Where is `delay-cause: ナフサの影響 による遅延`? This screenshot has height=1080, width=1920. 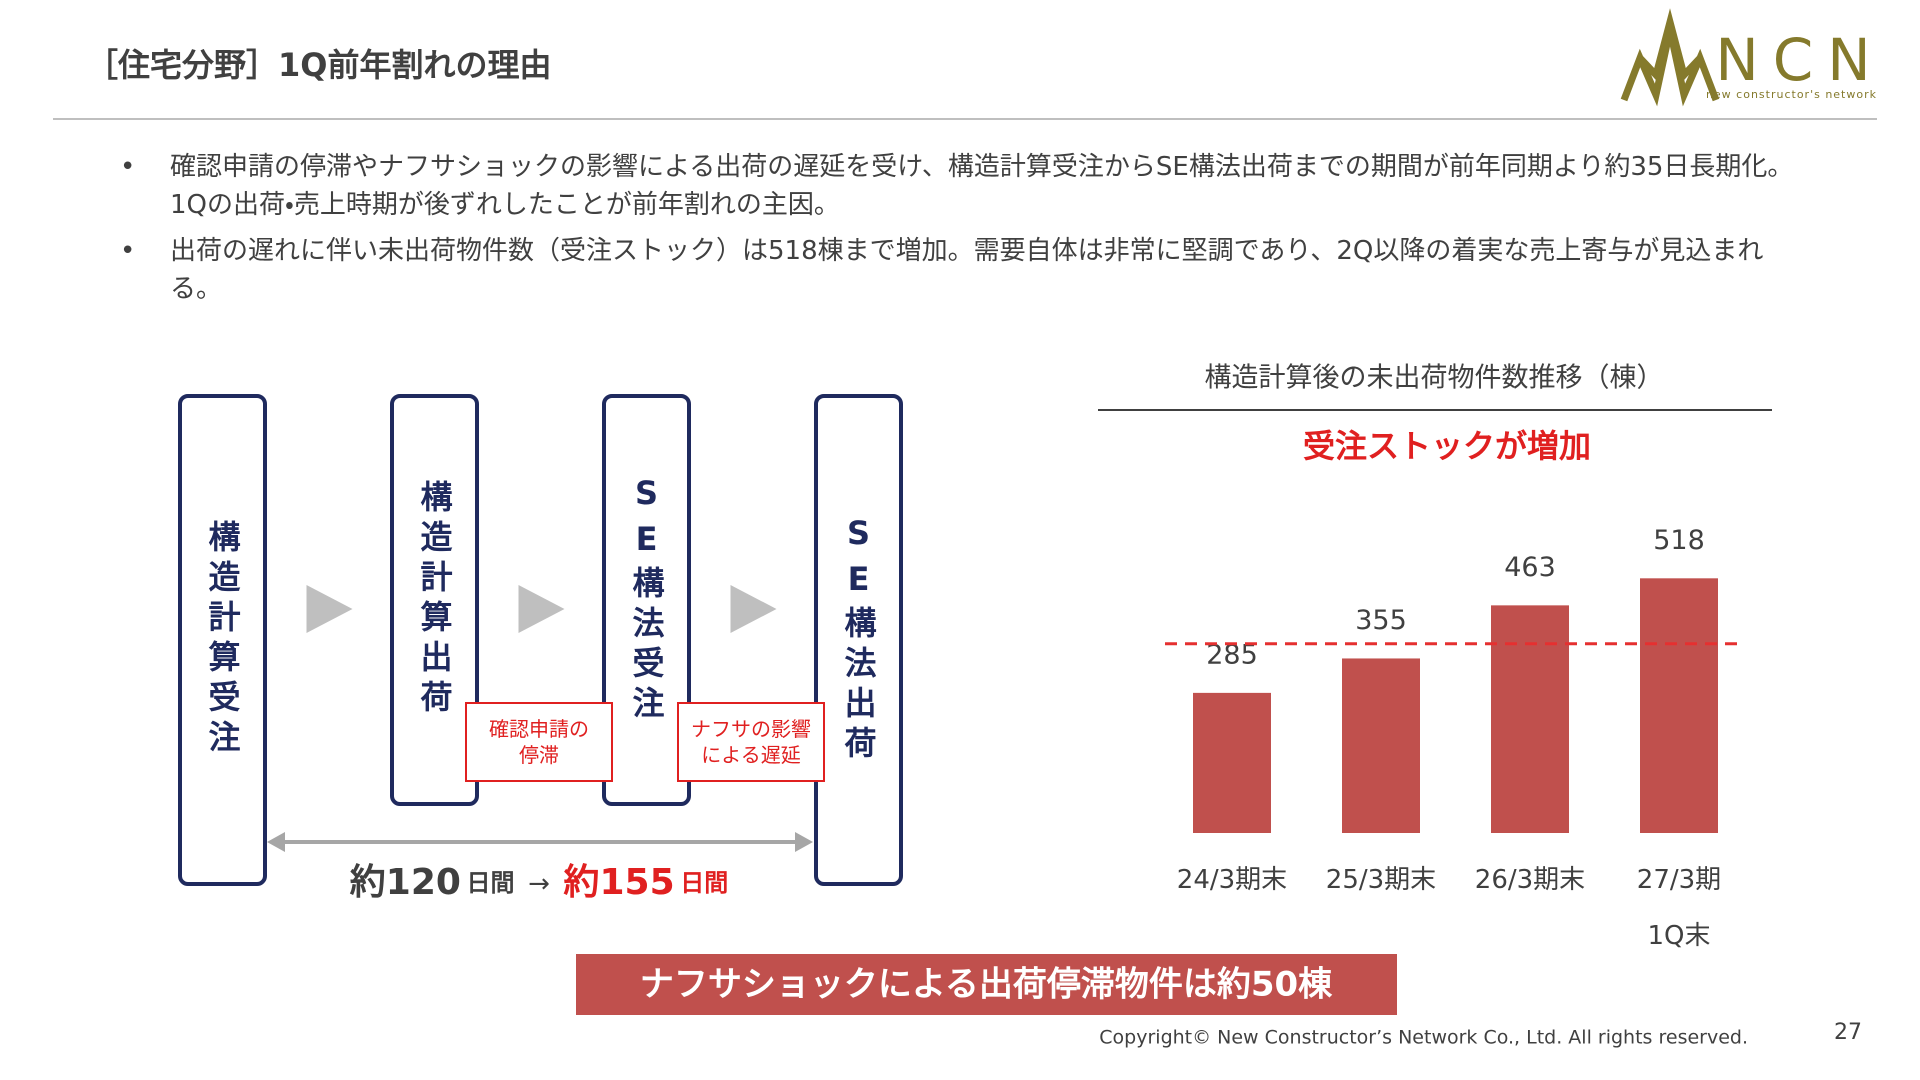 delay-cause: ナフサの影響 による遅延 is located at coordinates (751, 742).